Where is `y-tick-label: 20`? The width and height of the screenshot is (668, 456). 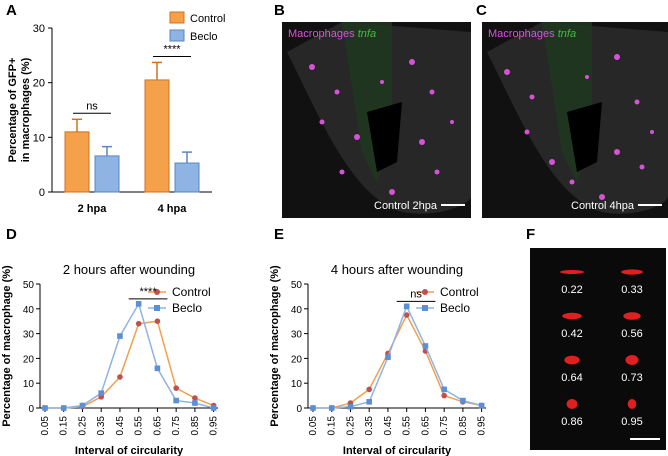
y-tick-label: 20 is located at coordinates (39, 84).